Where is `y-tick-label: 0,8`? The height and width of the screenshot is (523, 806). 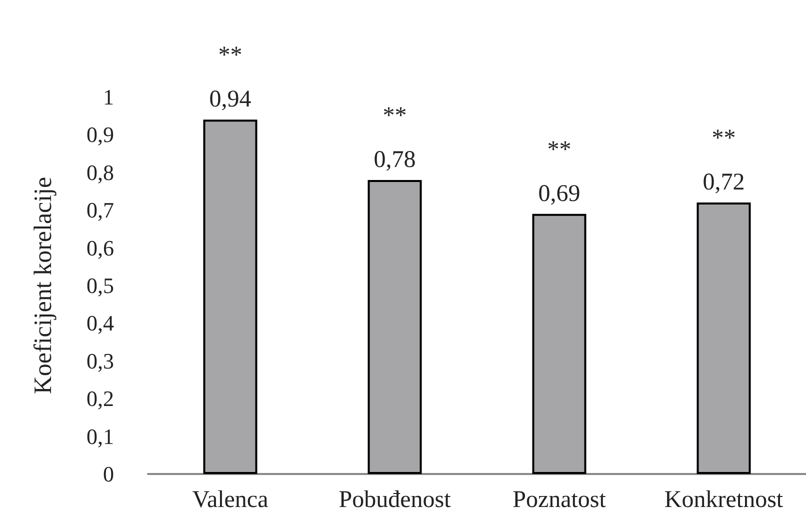
y-tick-label: 0,8 is located at coordinates (100, 172).